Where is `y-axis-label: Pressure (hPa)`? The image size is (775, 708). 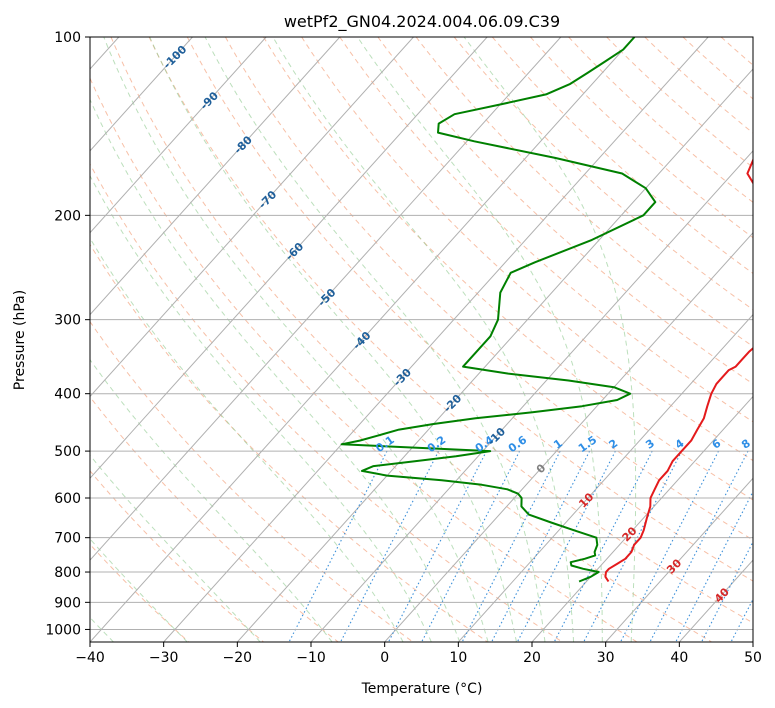 y-axis-label: Pressure (hPa) is located at coordinates (20, 340).